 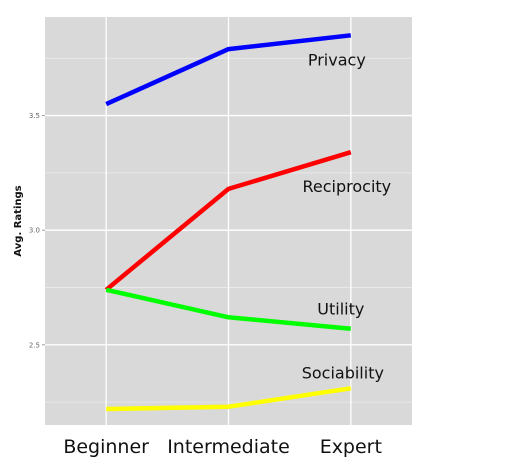 I want to click on series-line-sociability, so click(x=229, y=399).